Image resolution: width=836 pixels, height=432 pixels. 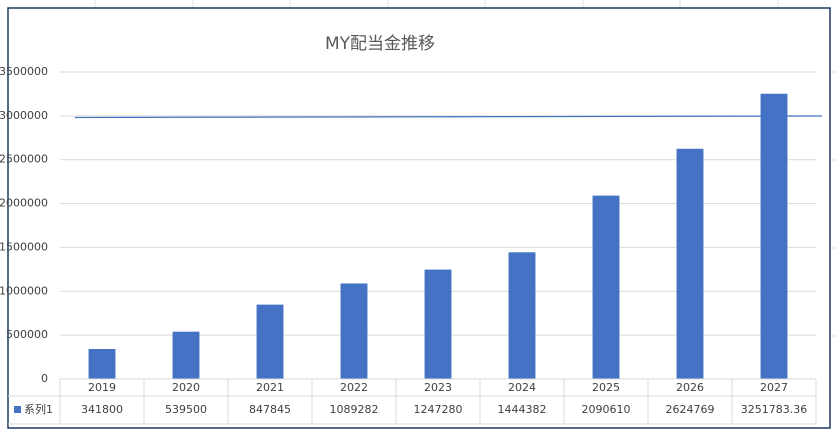 I want to click on y-tick-label: 0, so click(x=44, y=378).